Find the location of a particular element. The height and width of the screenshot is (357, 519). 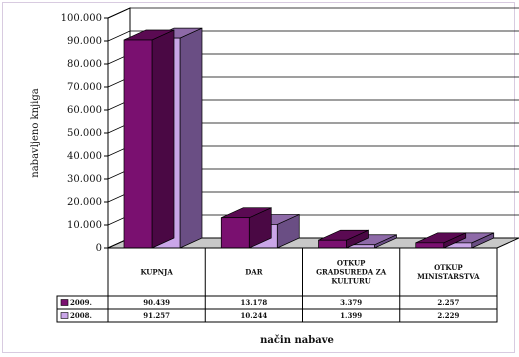

y-tick-label: 50.000 is located at coordinates (84, 133).